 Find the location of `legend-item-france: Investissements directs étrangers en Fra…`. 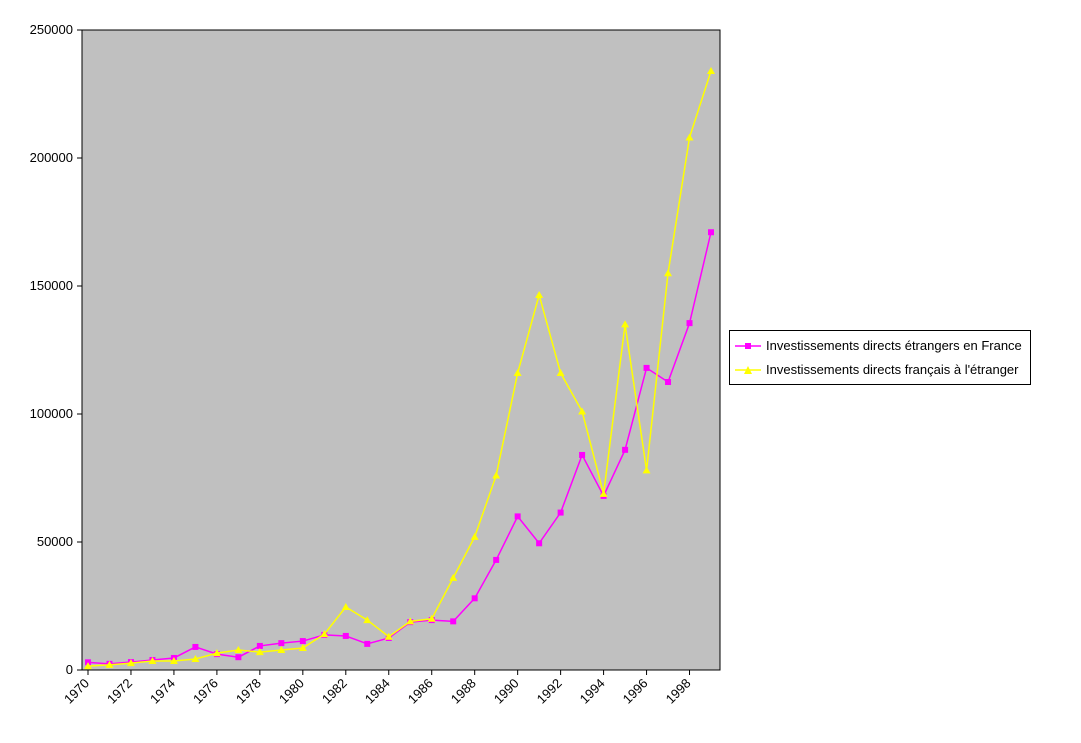

legend-item-france: Investissements directs étrangers en Fra… is located at coordinates (878, 345).